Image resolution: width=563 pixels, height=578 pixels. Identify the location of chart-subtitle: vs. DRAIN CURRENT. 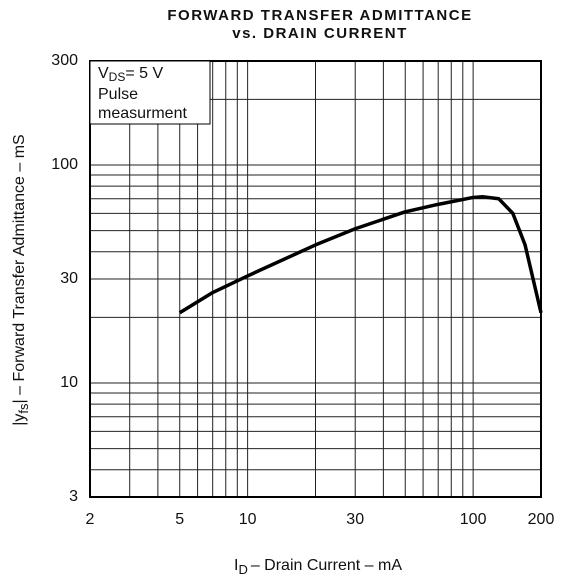
(320, 33).